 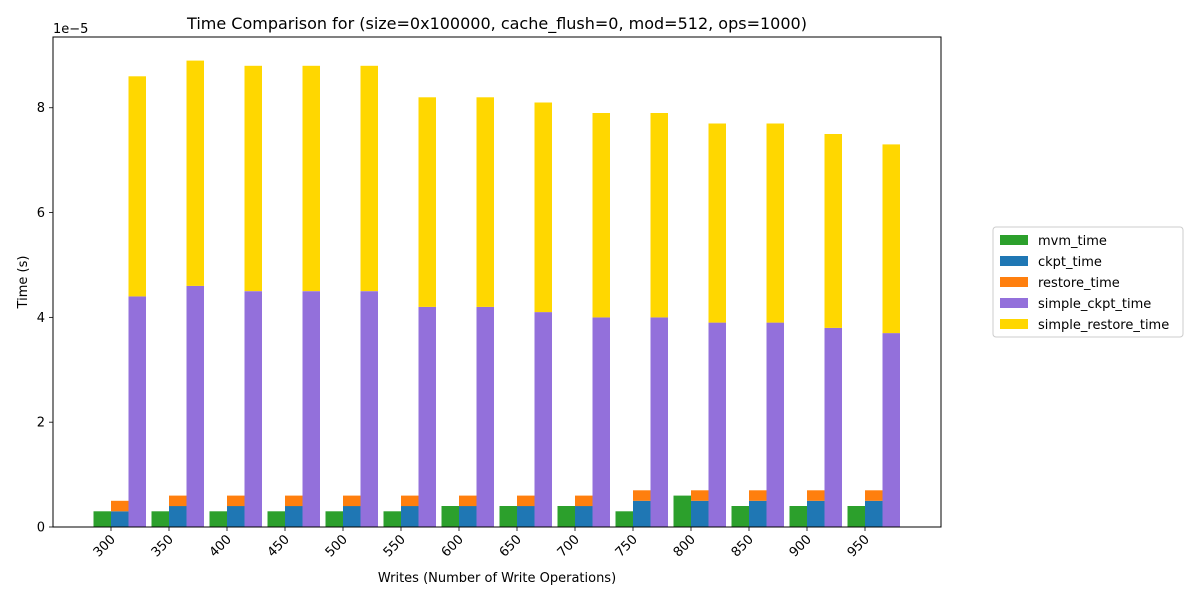 I want to click on x-tick-label-500: 500, so click(x=337, y=546).